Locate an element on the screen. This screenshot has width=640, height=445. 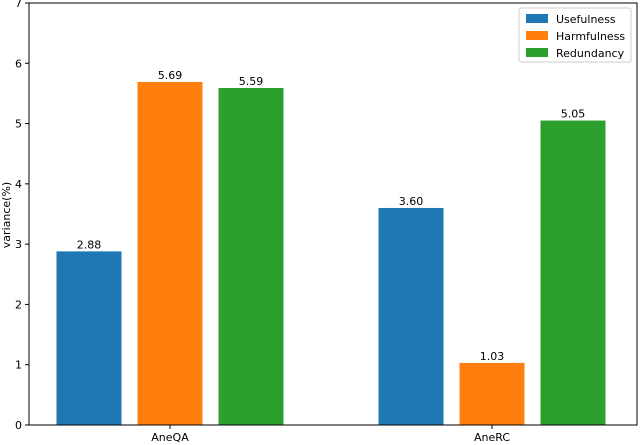
y-axis-title: variance(%) is located at coordinates (6, 215).